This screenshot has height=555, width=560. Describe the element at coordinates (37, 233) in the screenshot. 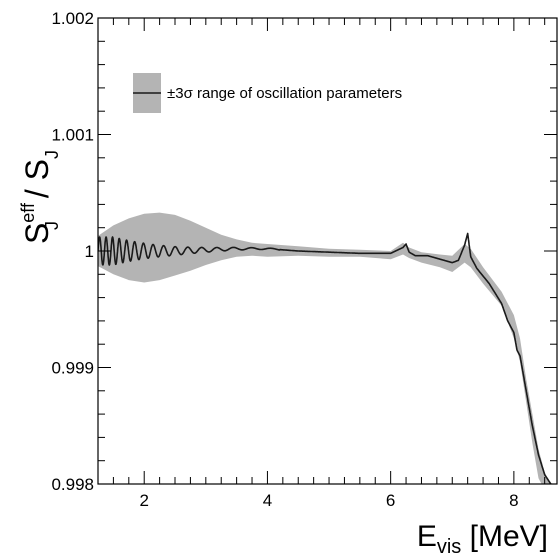

I see `y-axis-title-main: S` at that location.